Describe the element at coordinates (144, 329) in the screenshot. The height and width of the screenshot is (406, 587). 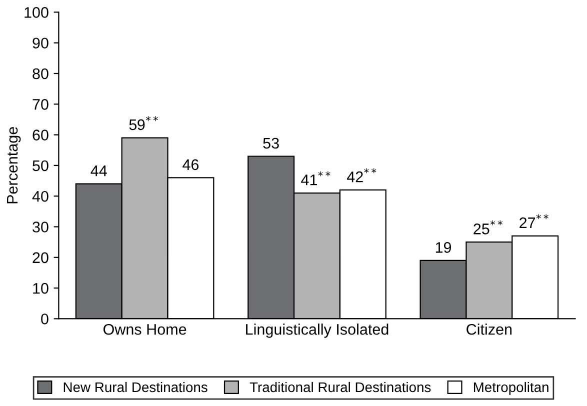
I see `x-tick-label: Owns Home` at that location.